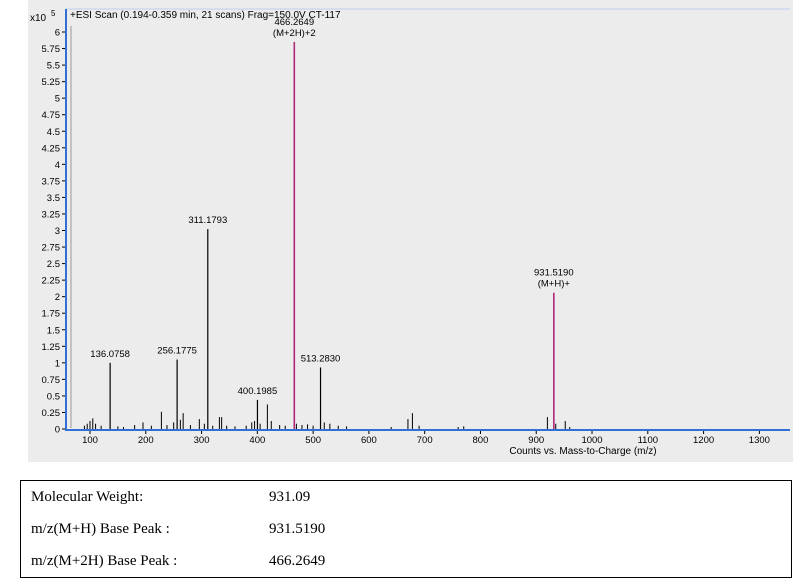 The image size is (807, 587). What do you see at coordinates (38, 18) in the screenshot?
I see `y-multiplier-label: x10` at bounding box center [38, 18].